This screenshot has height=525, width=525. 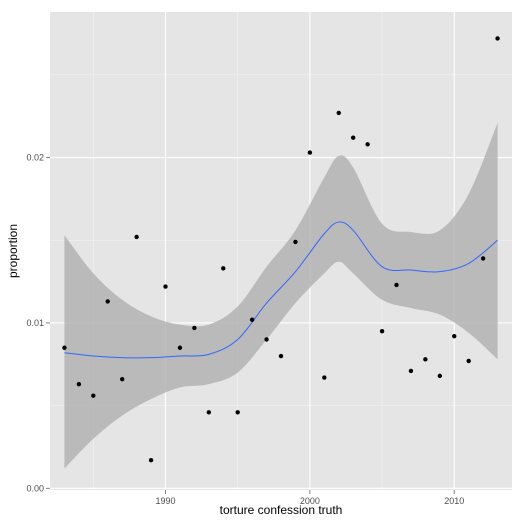 What do you see at coordinates (281, 510) in the screenshot?
I see `x-axis-title: torture confession truth` at bounding box center [281, 510].